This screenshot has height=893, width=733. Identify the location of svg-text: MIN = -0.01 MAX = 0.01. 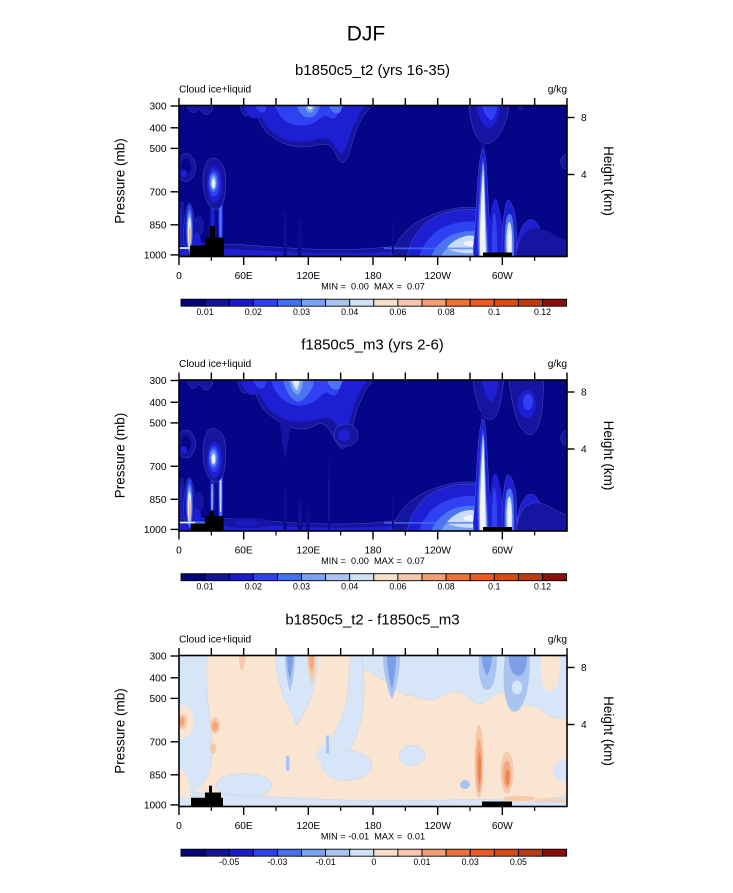
(373, 837).